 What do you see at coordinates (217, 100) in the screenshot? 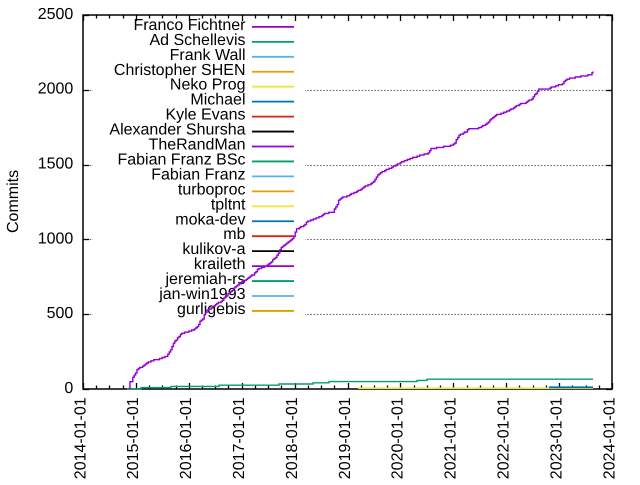
I see `svg-text: Michael` at bounding box center [217, 100].